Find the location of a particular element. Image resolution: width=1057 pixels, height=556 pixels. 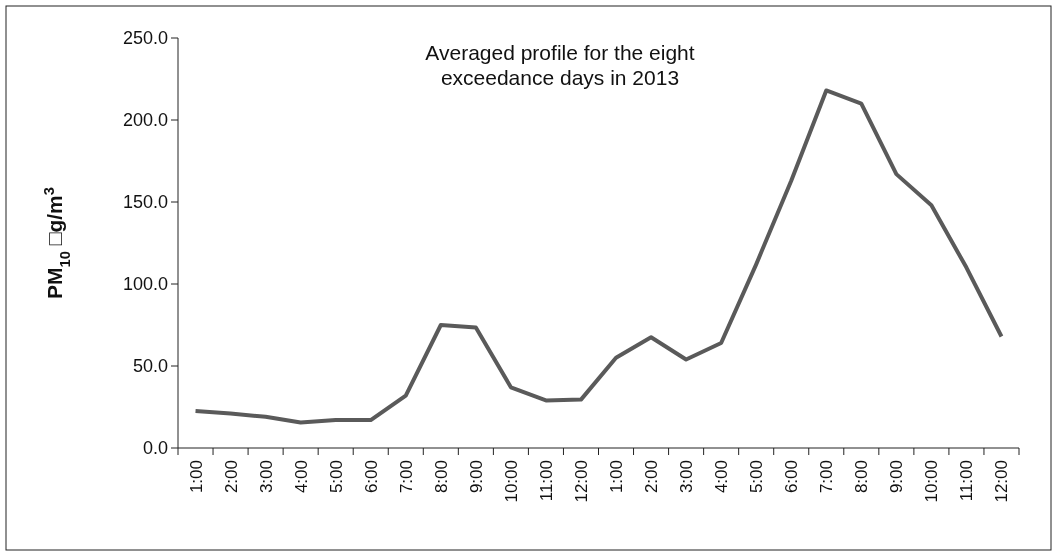

text: Averaged profile for the eight exceedance days in 2013 is located at coordinates (560, 65).